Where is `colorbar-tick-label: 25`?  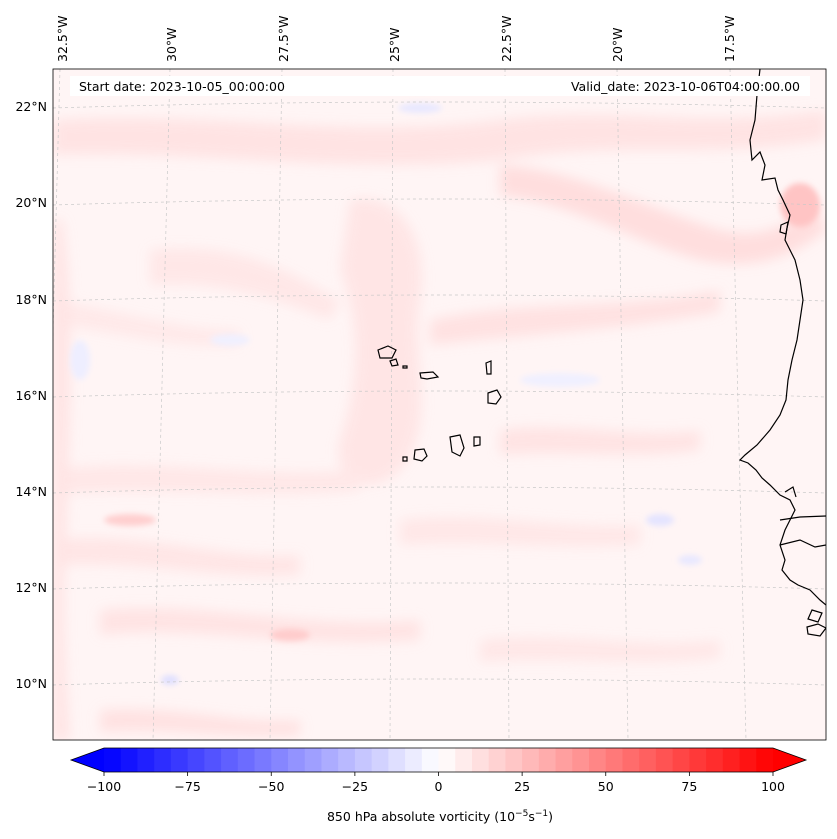
colorbar-tick-label: 25 is located at coordinates (522, 786).